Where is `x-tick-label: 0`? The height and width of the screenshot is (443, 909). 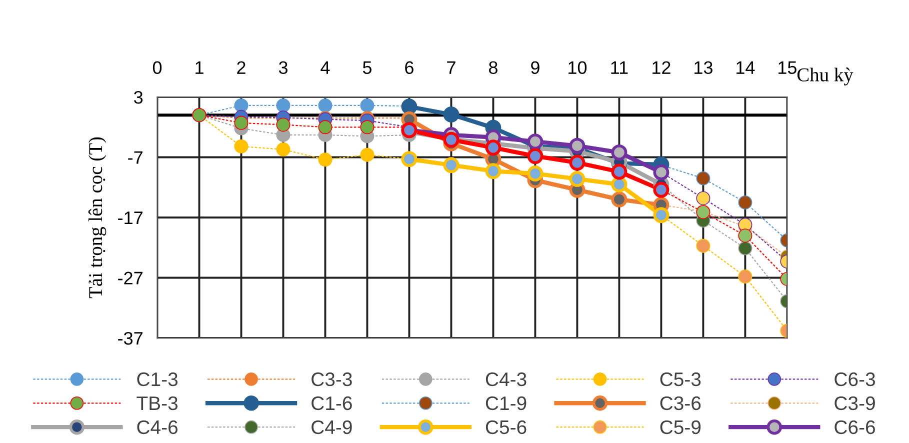 x-tick-label: 0 is located at coordinates (157, 67).